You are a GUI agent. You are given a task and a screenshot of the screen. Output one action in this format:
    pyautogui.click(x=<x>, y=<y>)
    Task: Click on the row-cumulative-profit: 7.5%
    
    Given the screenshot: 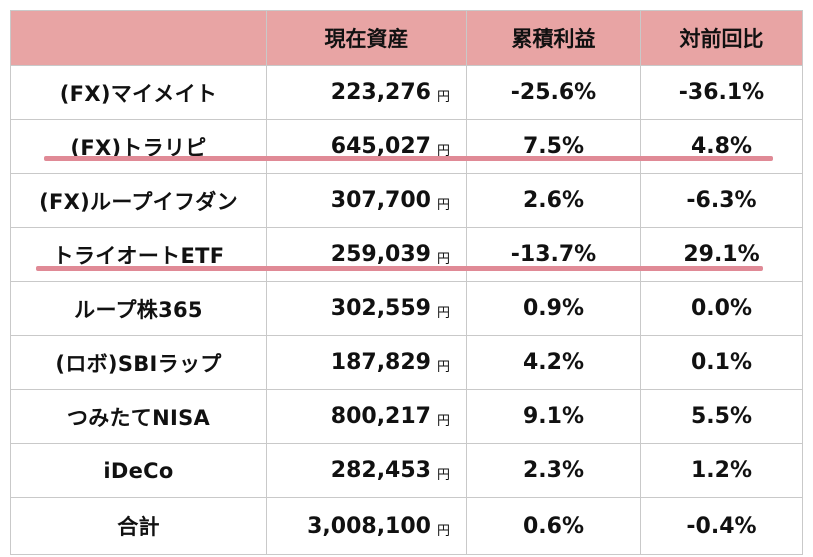 What is the action you would take?
    pyautogui.click(x=553, y=146)
    